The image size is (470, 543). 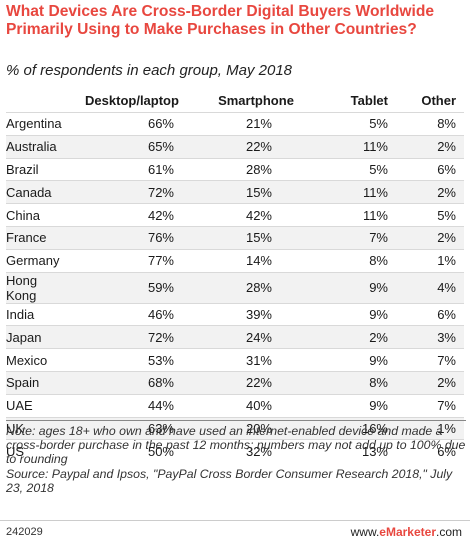 I want to click on table-row: France 76% 15% 7% 2%, so click(x=235, y=237).